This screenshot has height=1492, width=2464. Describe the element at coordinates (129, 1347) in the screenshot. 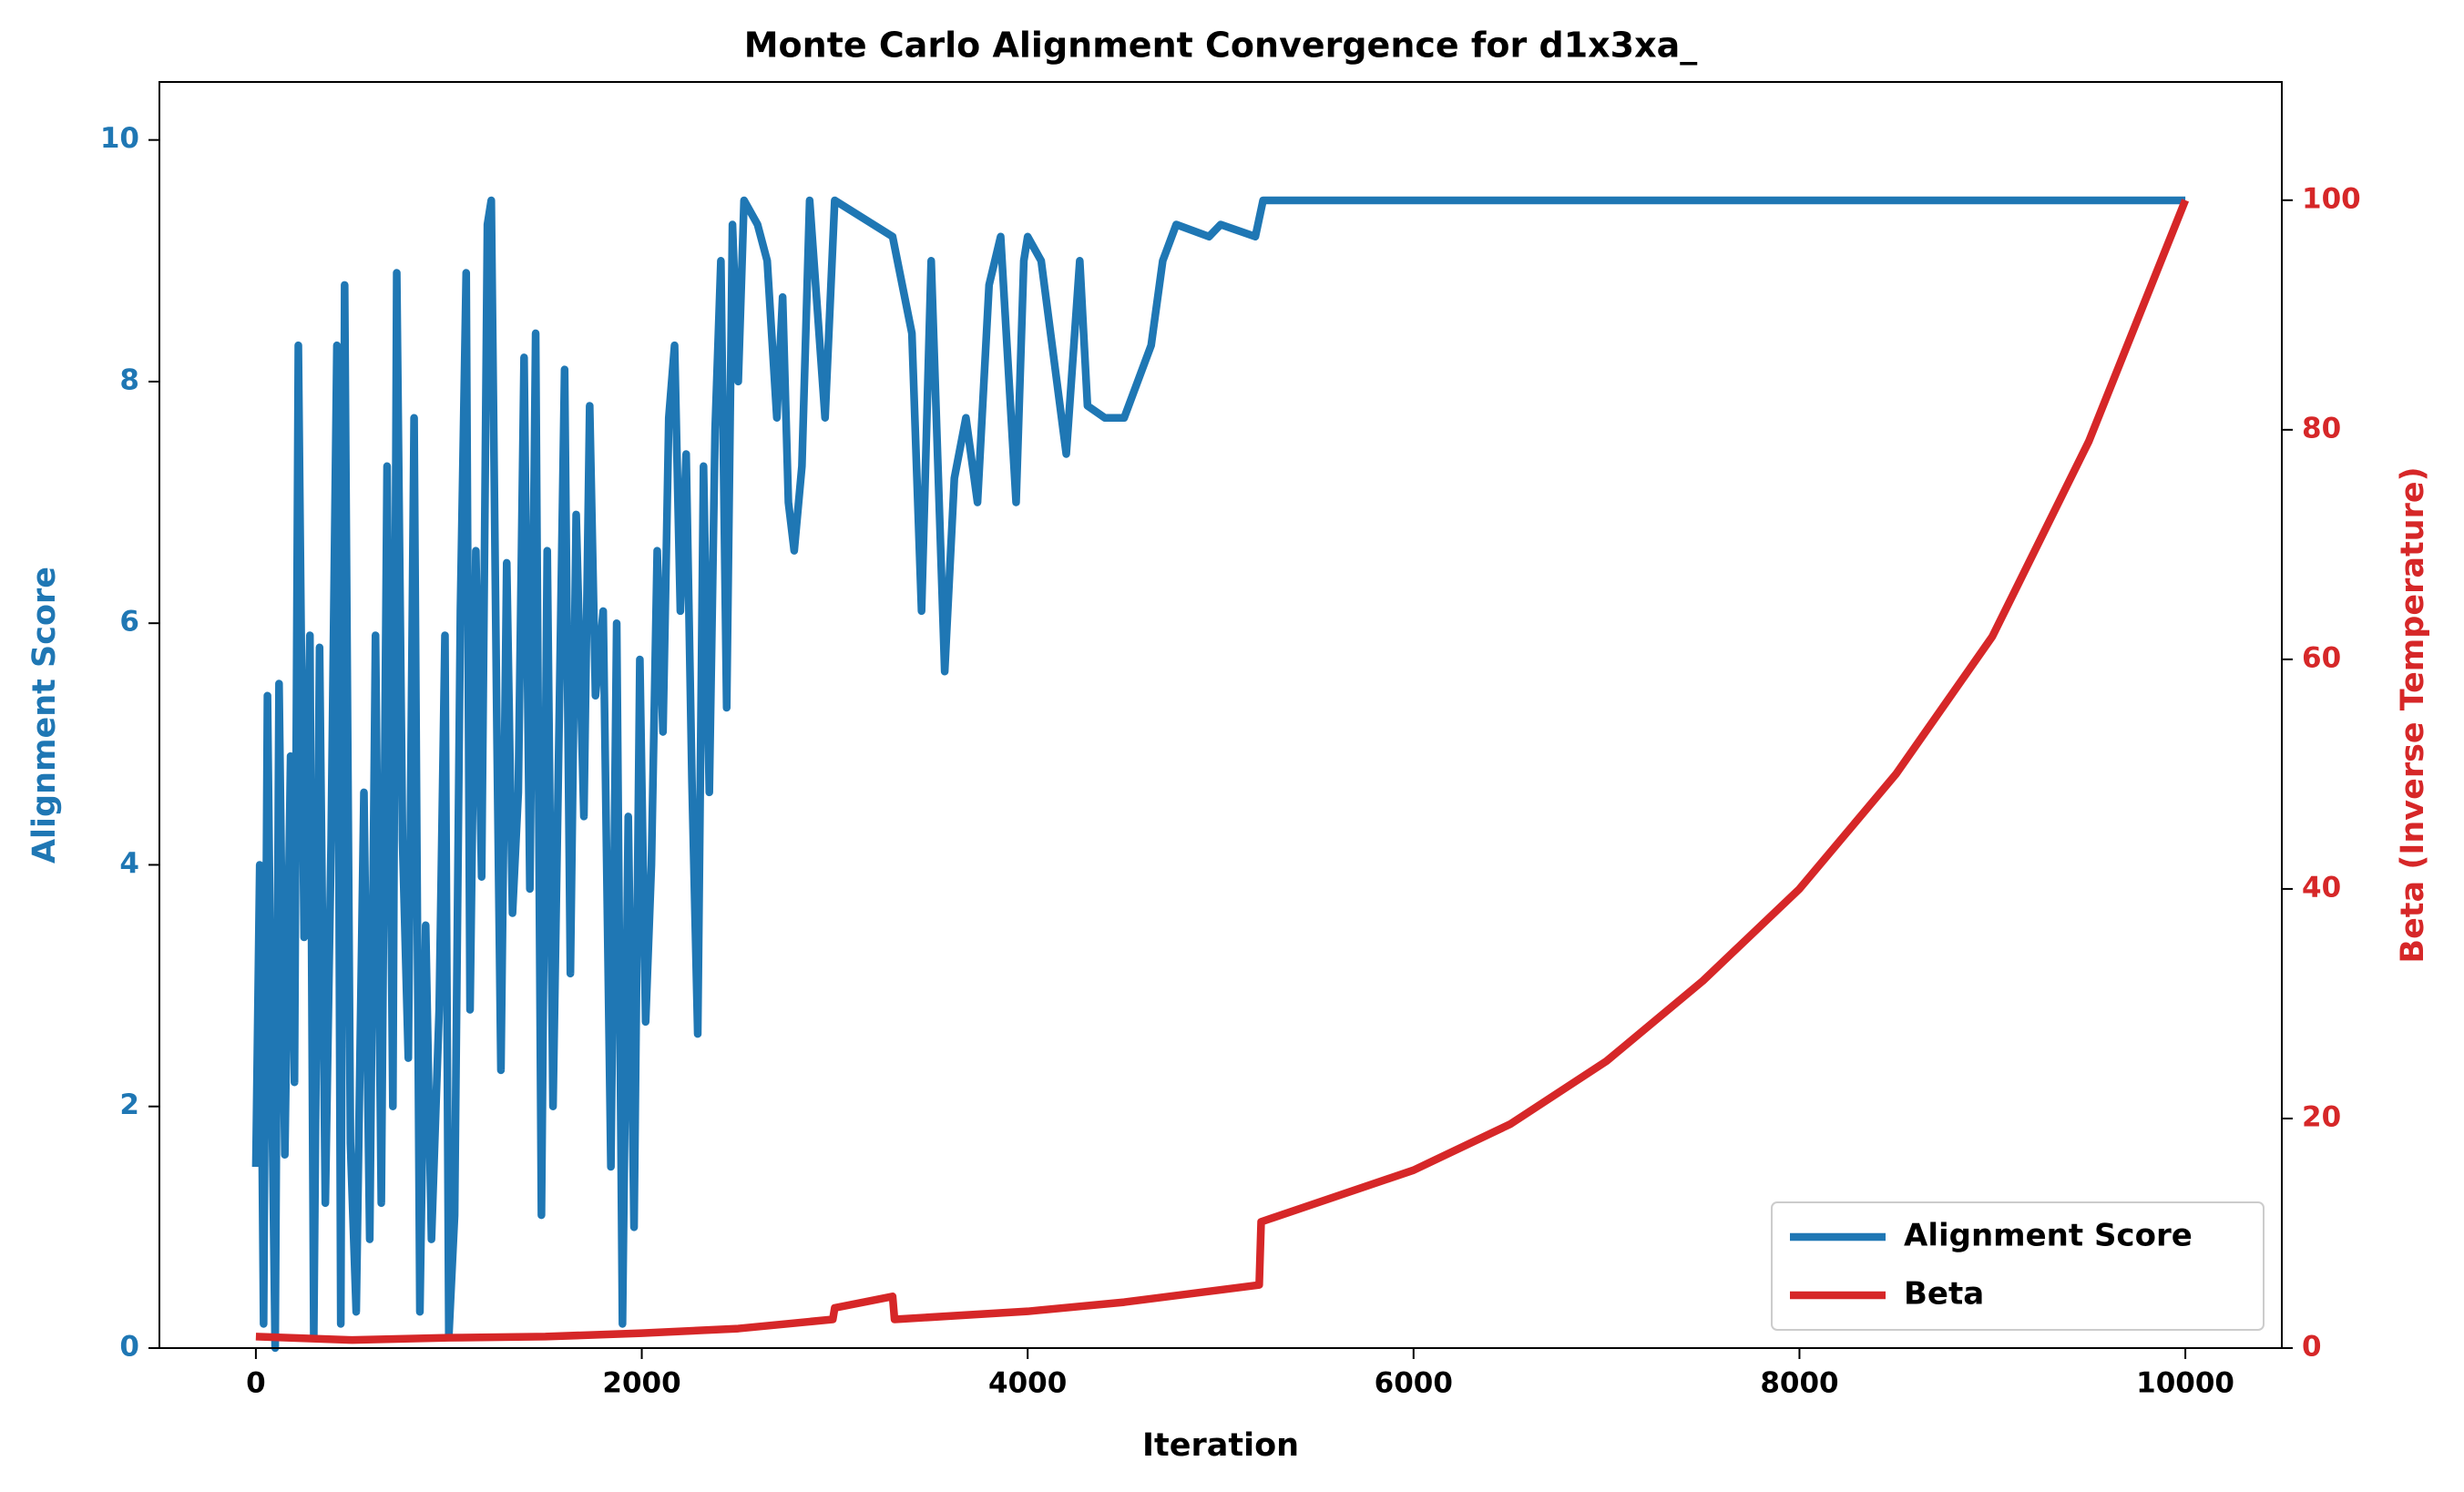

I see `y-tick-label: 0` at that location.